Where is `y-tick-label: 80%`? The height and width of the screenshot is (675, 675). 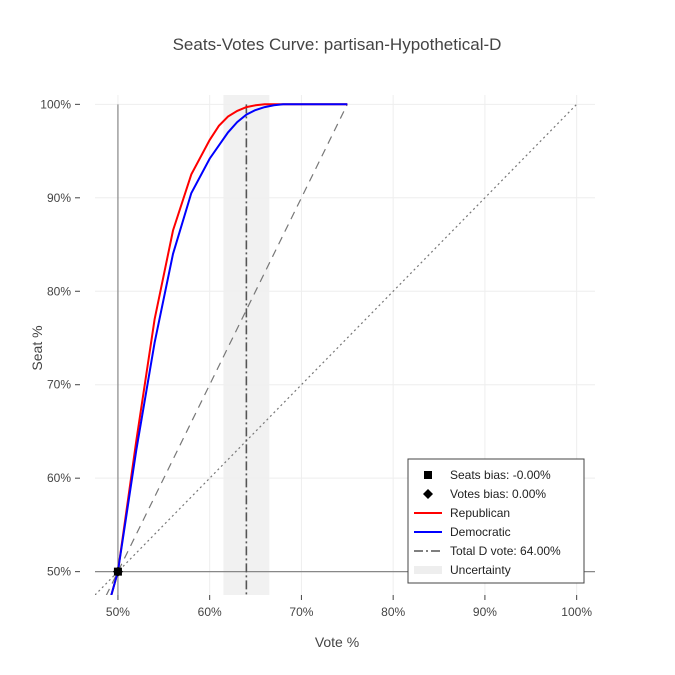
y-tick-label: 80% is located at coordinates (59, 291).